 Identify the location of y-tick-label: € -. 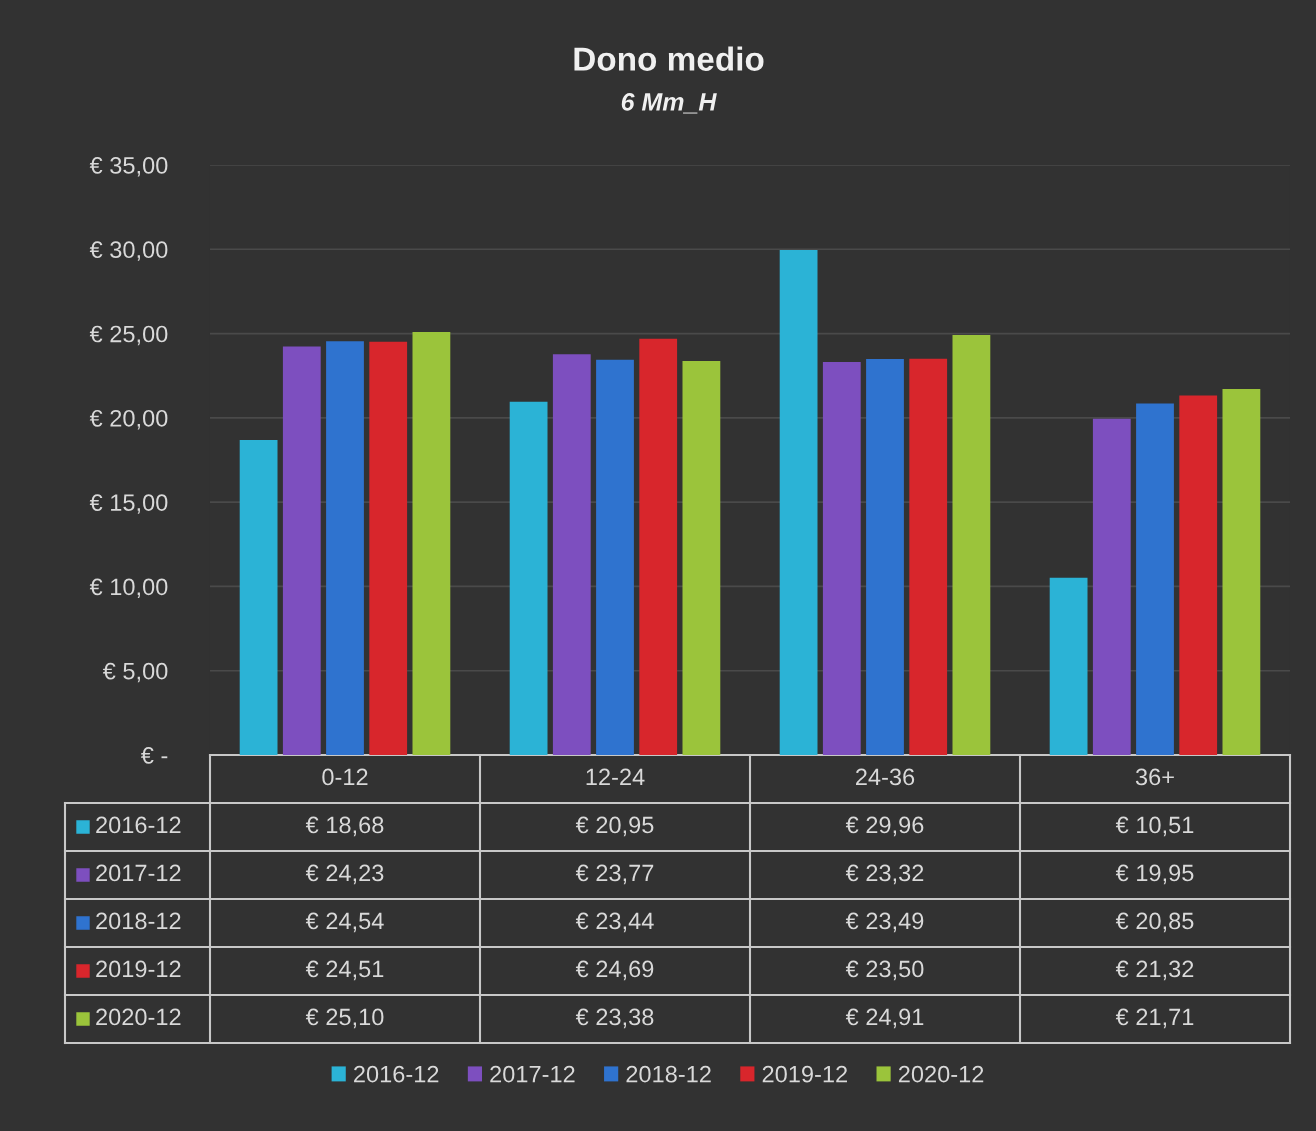
(154, 755).